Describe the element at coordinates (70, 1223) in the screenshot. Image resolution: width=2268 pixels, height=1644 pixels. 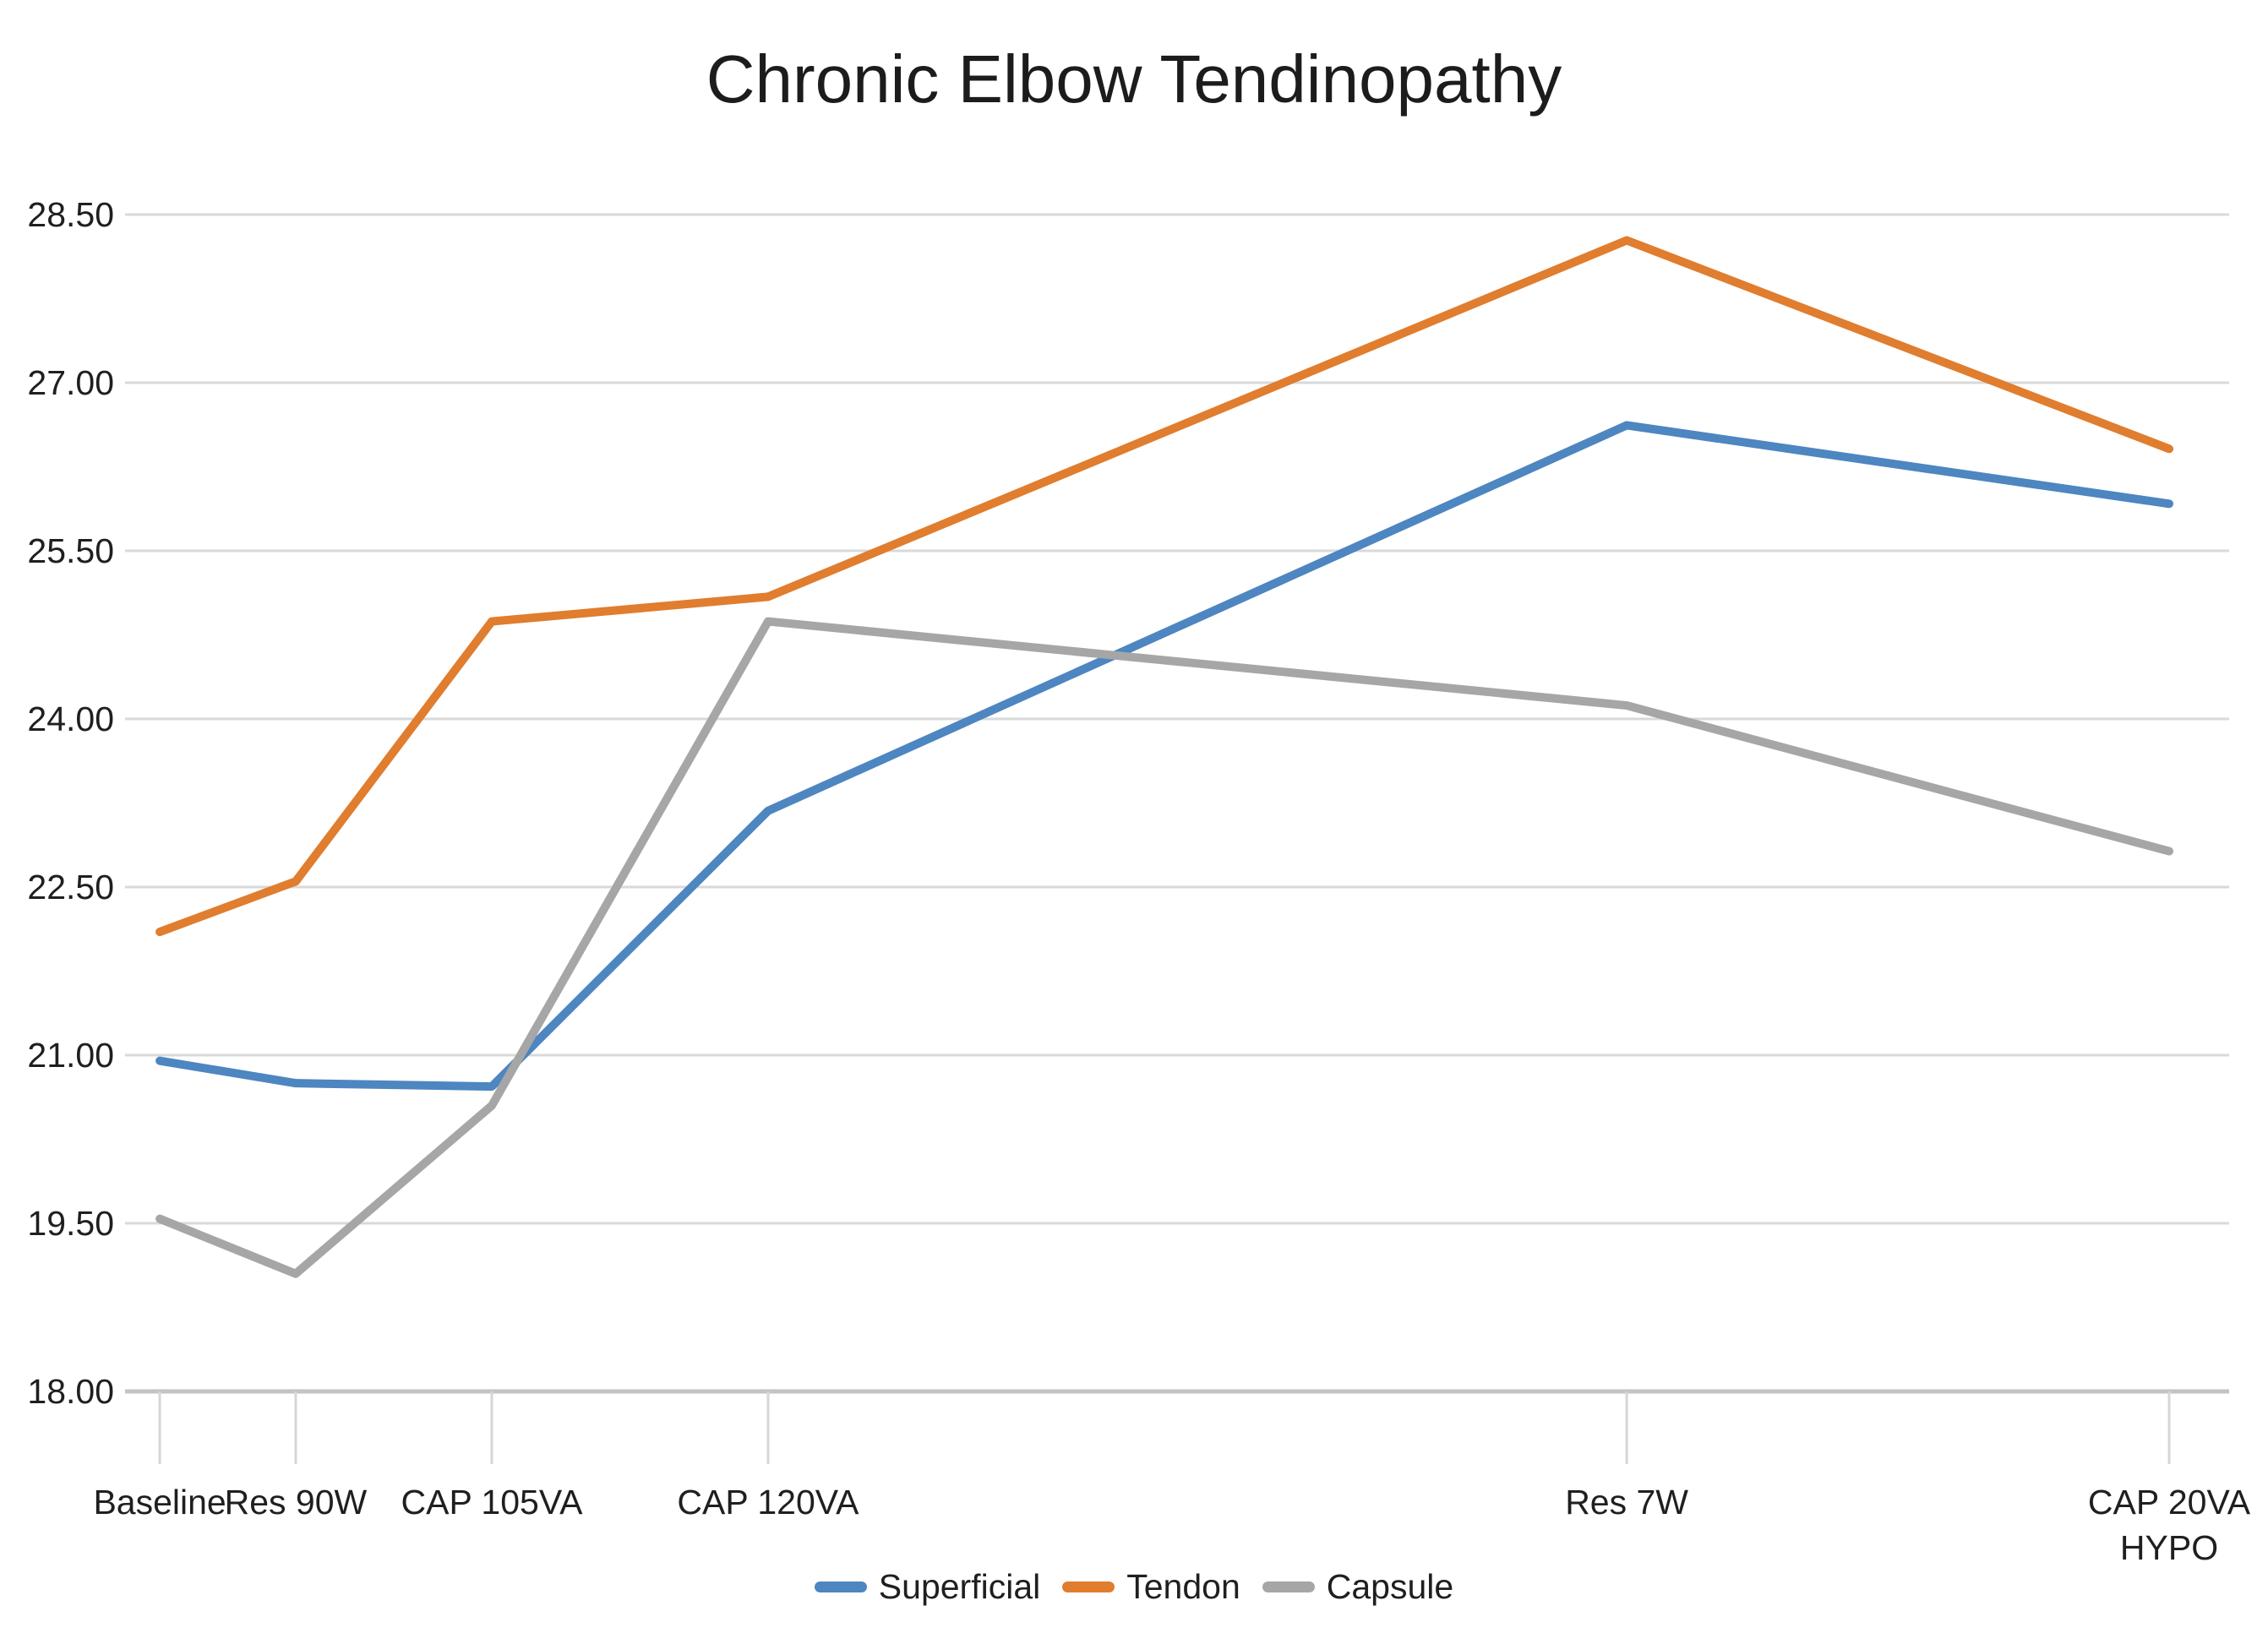
I see `y-tick-label: 19.50` at that location.